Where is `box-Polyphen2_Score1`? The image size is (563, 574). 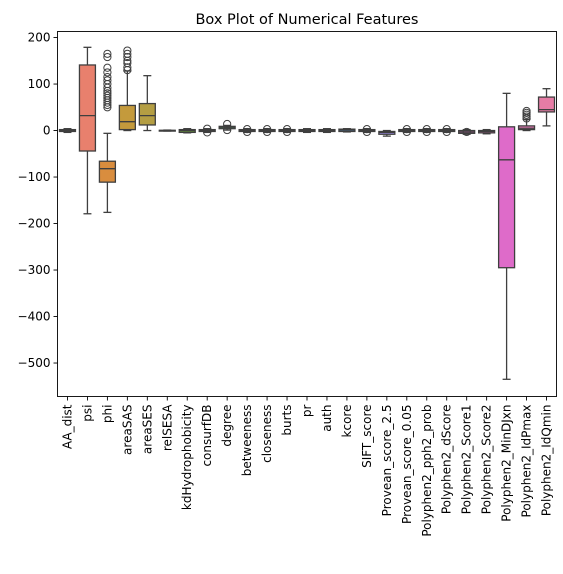
box-Polyphen2_Score1 is located at coordinates (467, 132).